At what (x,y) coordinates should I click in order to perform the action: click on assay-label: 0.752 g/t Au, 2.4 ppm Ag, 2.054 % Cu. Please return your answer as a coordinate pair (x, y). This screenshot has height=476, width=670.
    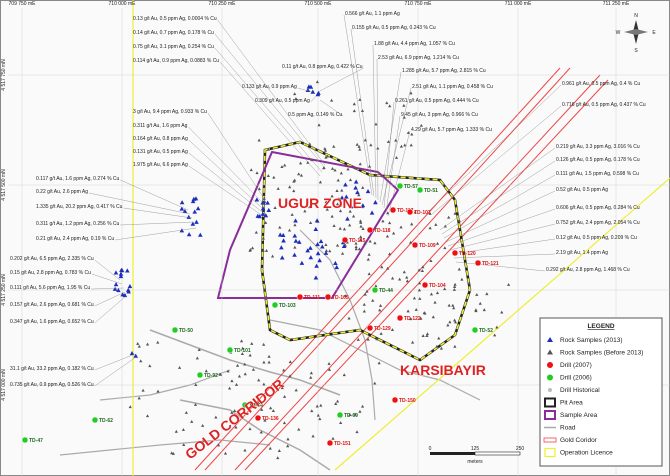
    Looking at the image, I should click on (598, 223).